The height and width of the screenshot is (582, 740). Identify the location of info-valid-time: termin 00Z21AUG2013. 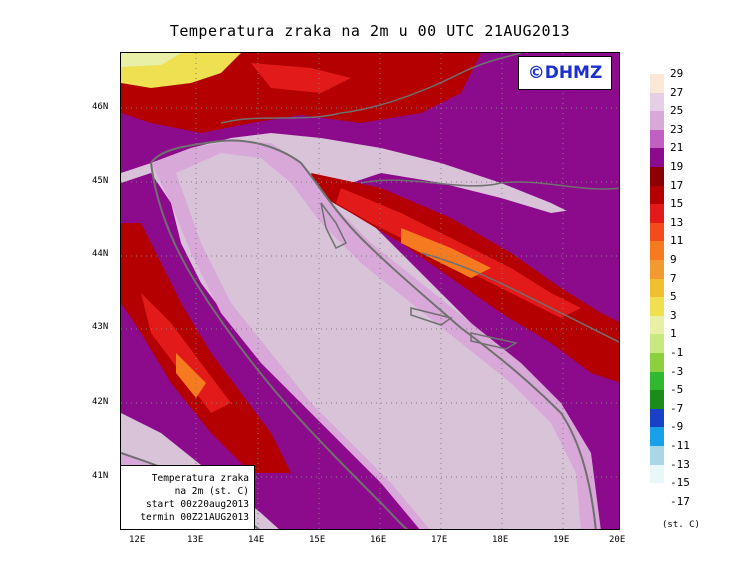
(194, 517).